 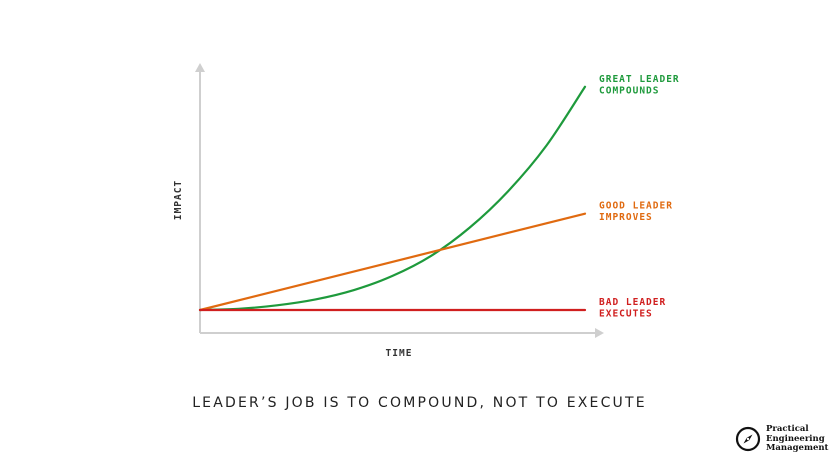 What do you see at coordinates (748, 439) in the screenshot?
I see `compass-icon` at bounding box center [748, 439].